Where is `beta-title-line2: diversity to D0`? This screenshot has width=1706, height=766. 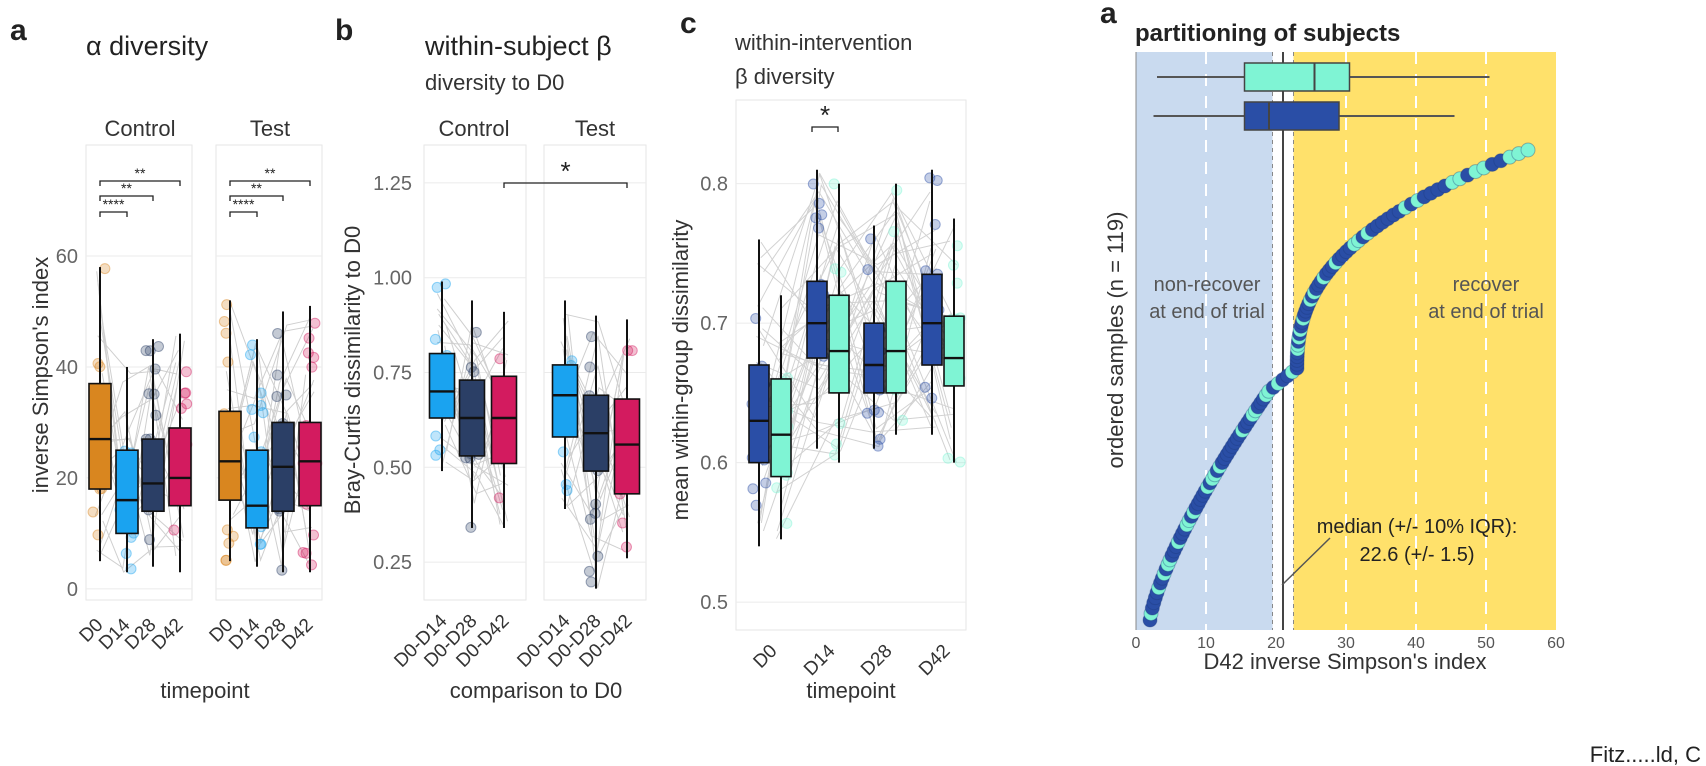
beta-title-line2: diversity to D0 is located at coordinates (494, 82).